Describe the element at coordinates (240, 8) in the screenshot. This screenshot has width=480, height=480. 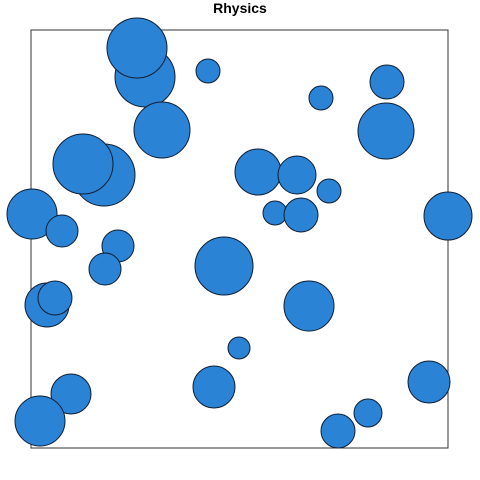
I see `plot-title: Rhysics` at that location.